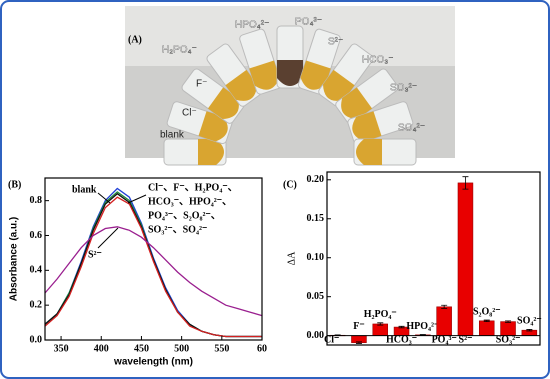 The image size is (550, 379). I want to click on category-label: F⁻, so click(358, 326).